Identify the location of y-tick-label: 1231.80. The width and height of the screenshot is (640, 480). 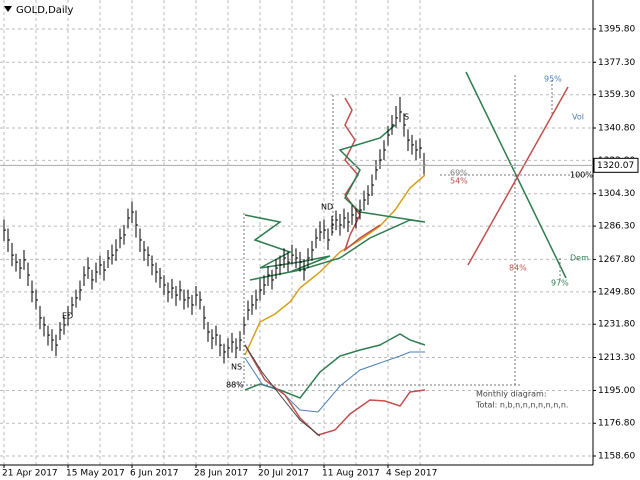
(616, 325).